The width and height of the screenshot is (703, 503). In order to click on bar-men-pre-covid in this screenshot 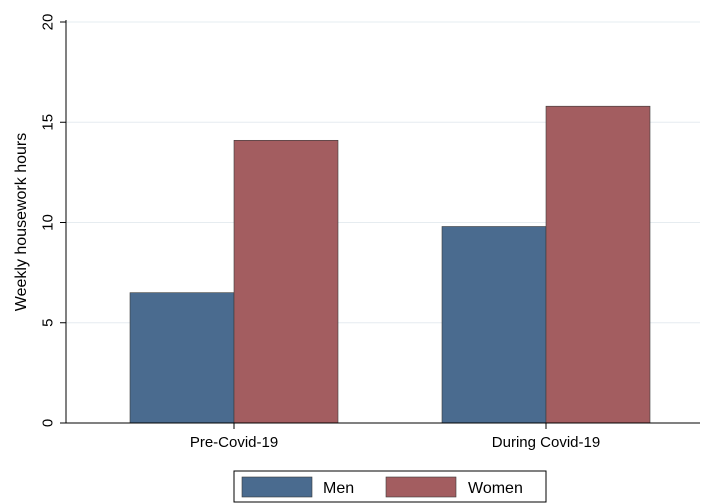, I will do `click(182, 358)`.